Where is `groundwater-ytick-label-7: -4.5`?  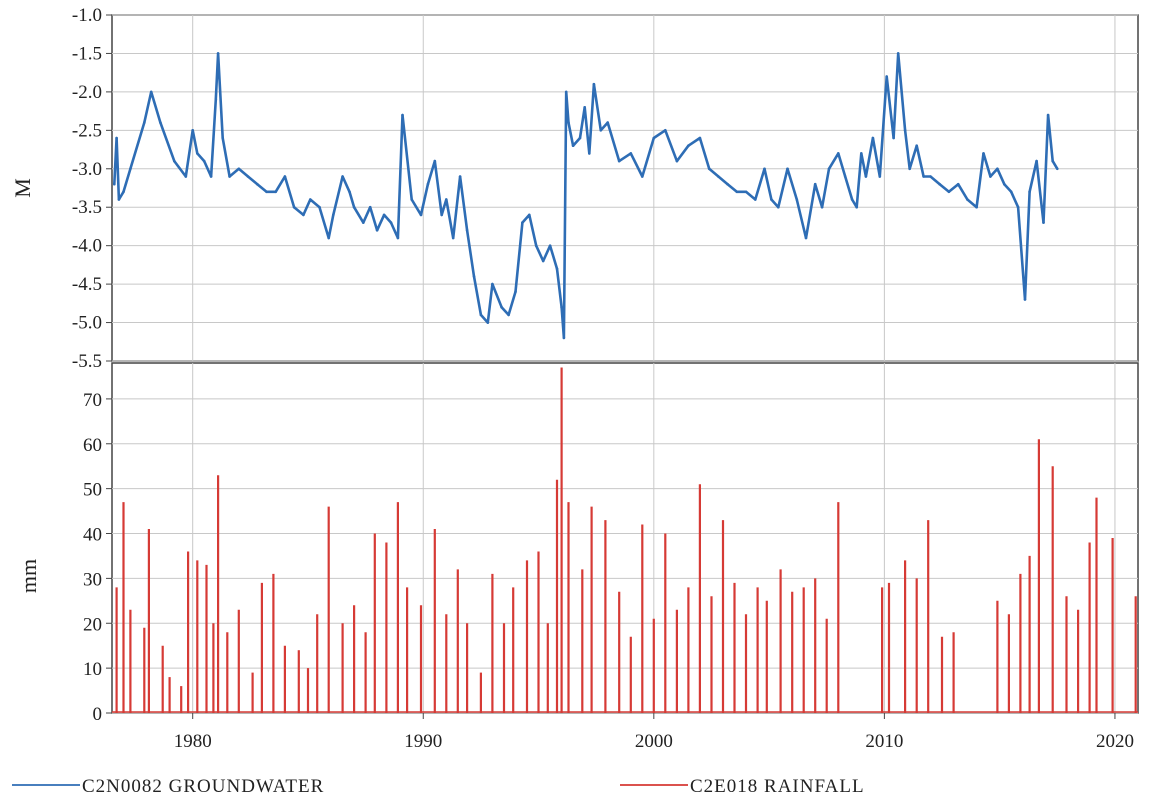
groundwater-ytick-label-7: -4.5 is located at coordinates (87, 284).